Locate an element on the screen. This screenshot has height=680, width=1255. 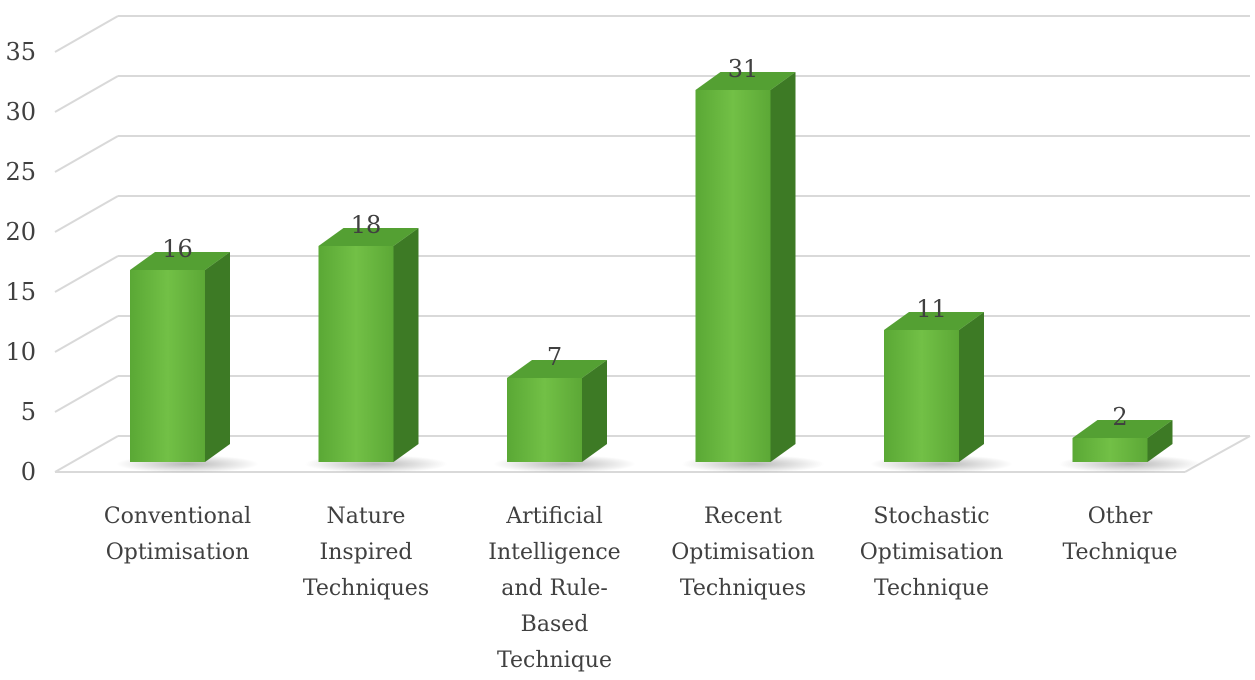
bar-group: 18 is located at coordinates (376, 342).